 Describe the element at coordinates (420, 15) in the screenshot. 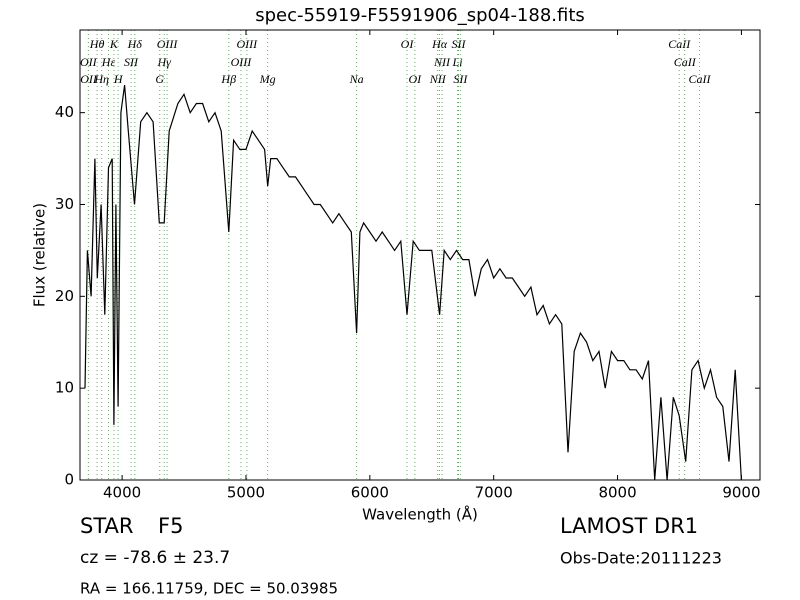

I see `chart-title: spec-55919-F5591906_sp04-188.fits` at that location.